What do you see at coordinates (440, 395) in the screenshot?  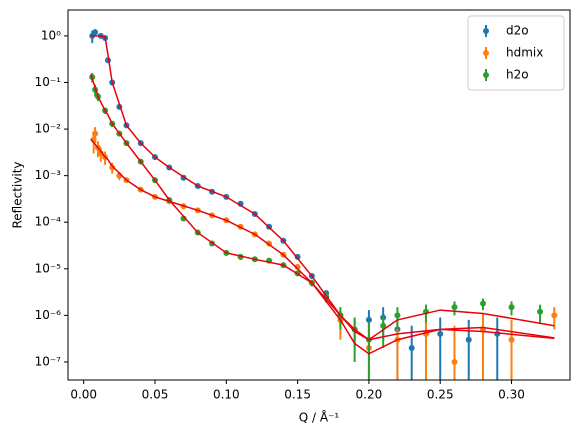 I see `x-tick-label: 0.25` at bounding box center [440, 395].